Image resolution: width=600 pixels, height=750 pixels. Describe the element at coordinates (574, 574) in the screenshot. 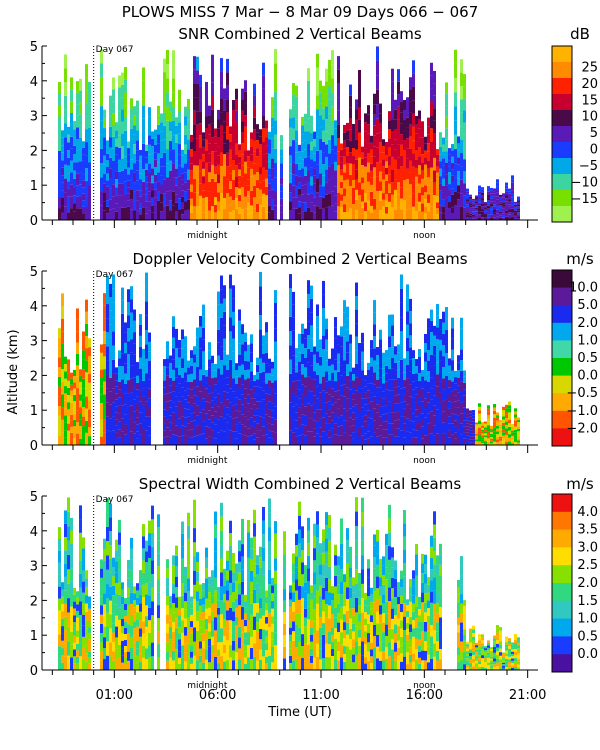

I see `colorbar: 4.0 3.5 3.0 2.5 2.0 1.5 1.0 0.5 0.0 m/s` at that location.